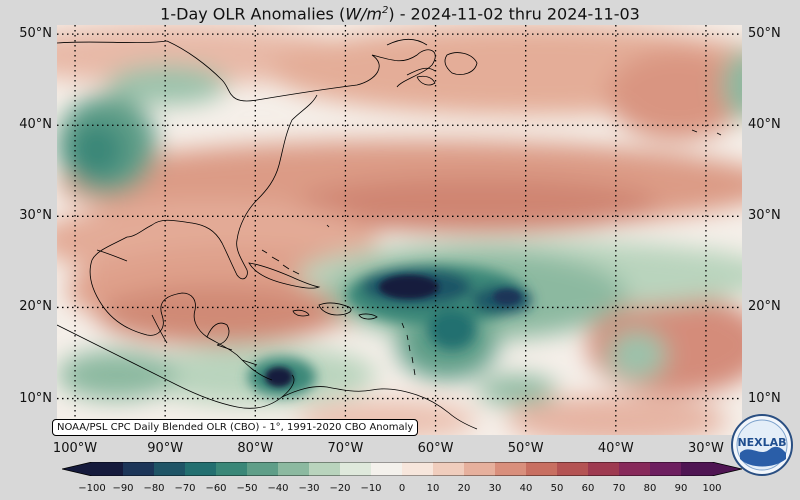 Image resolution: width=800 pixels, height=500 pixels. What do you see at coordinates (247, 488) in the screenshot?
I see `colorbar-tick-label: −50` at bounding box center [247, 488].